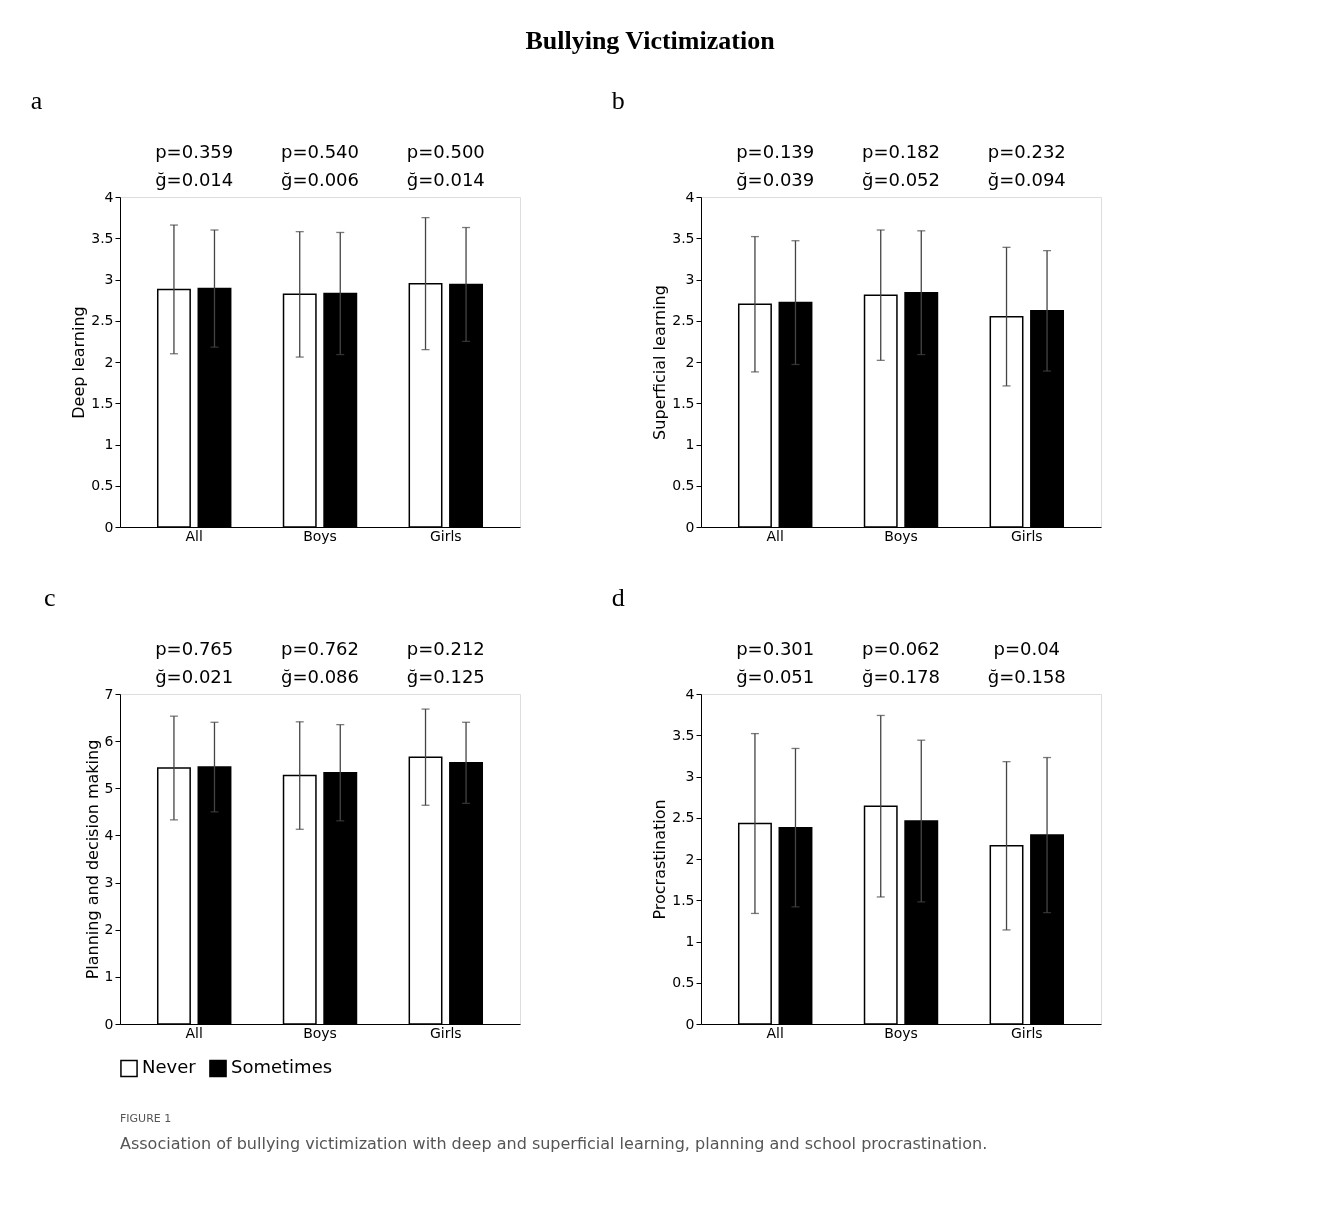  I want to click on text: ğ=0.178, so click(901, 676).